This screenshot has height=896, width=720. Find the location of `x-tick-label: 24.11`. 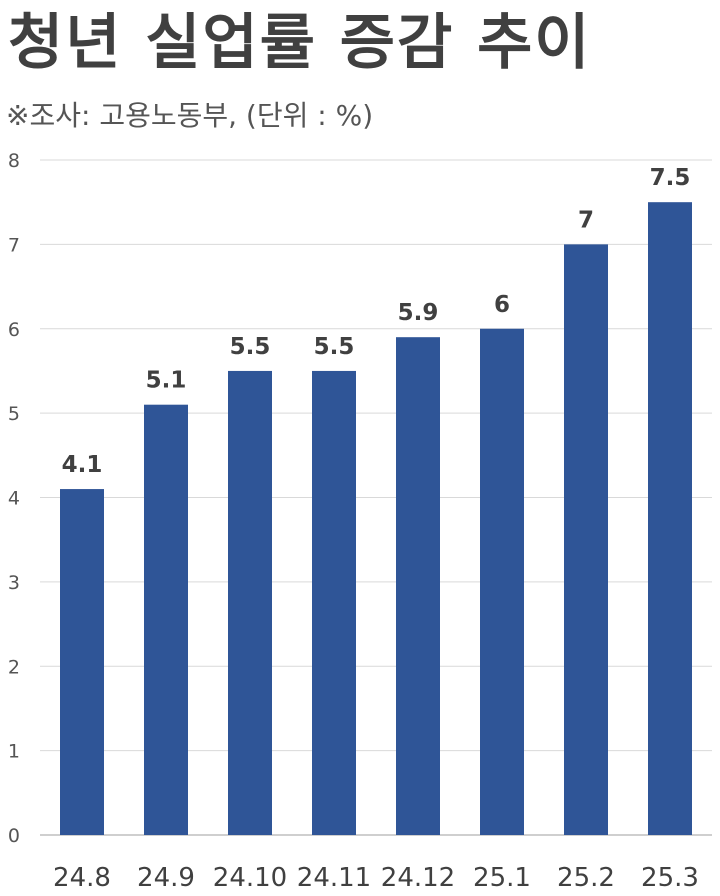

x-tick-label: 24.11 is located at coordinates (334, 878).